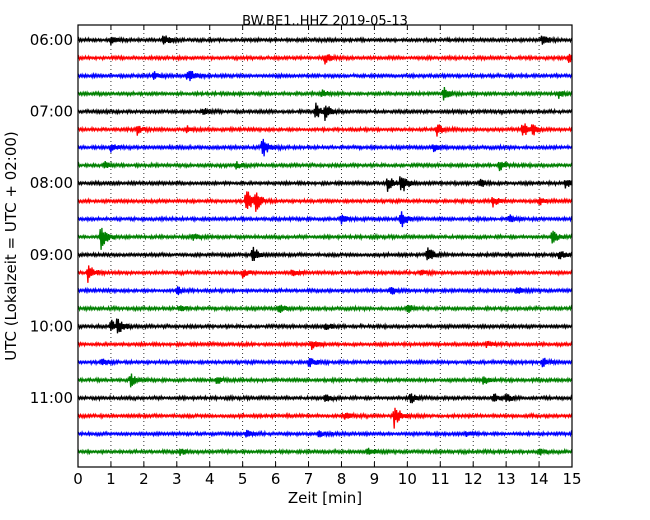  I want to click on y-tick-label: 10:00, so click(51, 326).